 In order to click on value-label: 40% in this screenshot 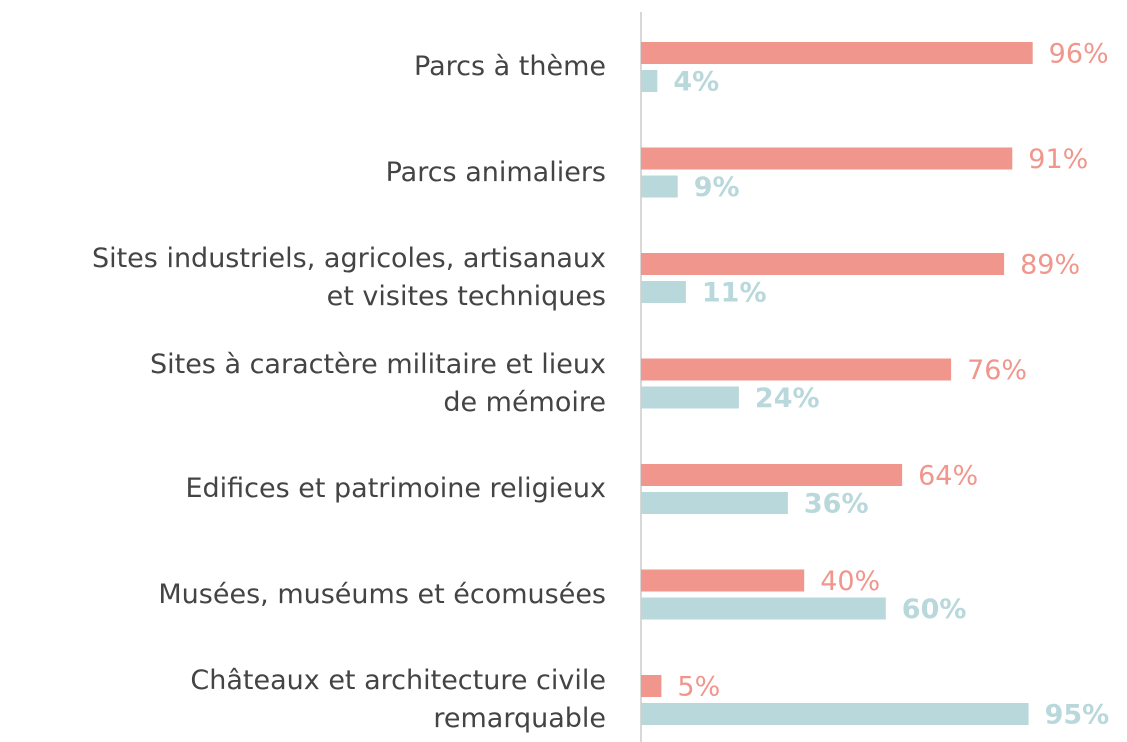, I will do `click(850, 581)`.